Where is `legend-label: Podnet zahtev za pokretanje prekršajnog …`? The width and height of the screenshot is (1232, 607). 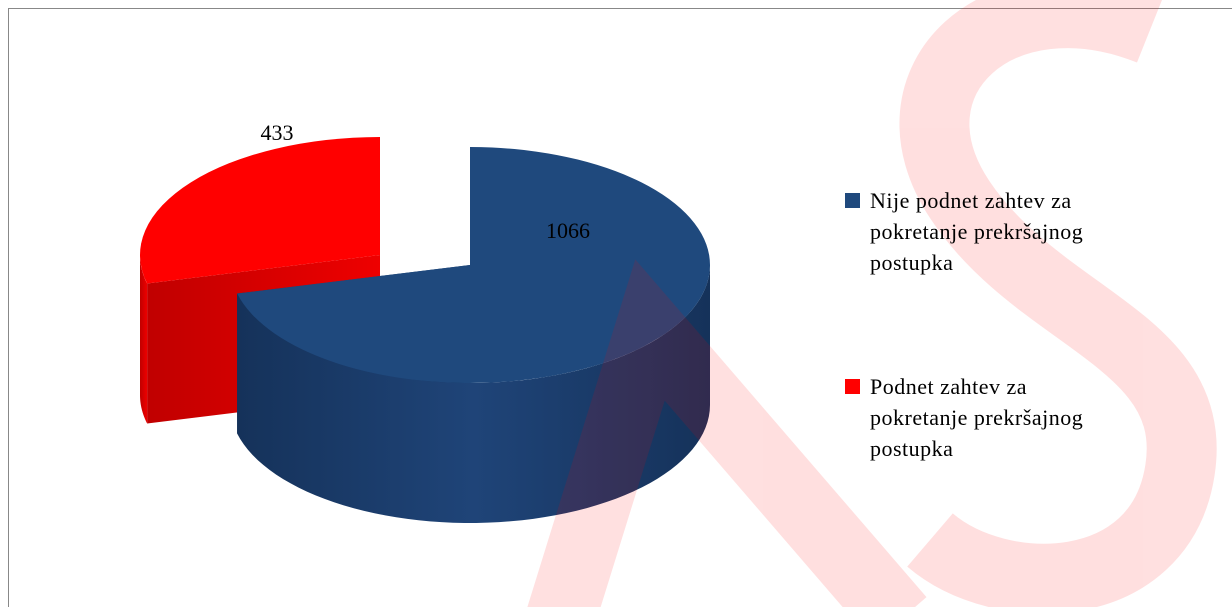 legend-label: Podnet zahtev za pokretanje prekršajnog … is located at coordinates (977, 417).